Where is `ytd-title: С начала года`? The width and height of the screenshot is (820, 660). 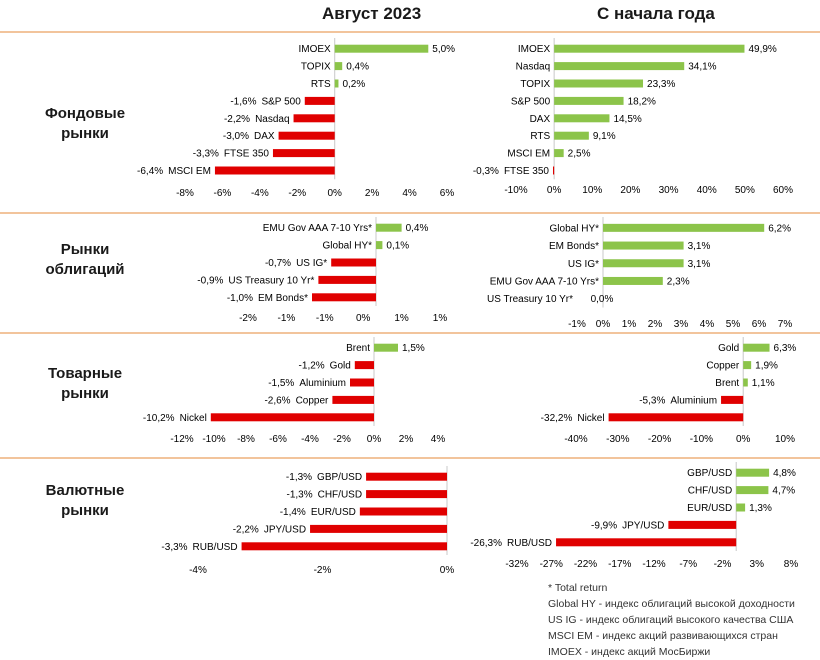 ytd-title: С начала года is located at coordinates (656, 13).